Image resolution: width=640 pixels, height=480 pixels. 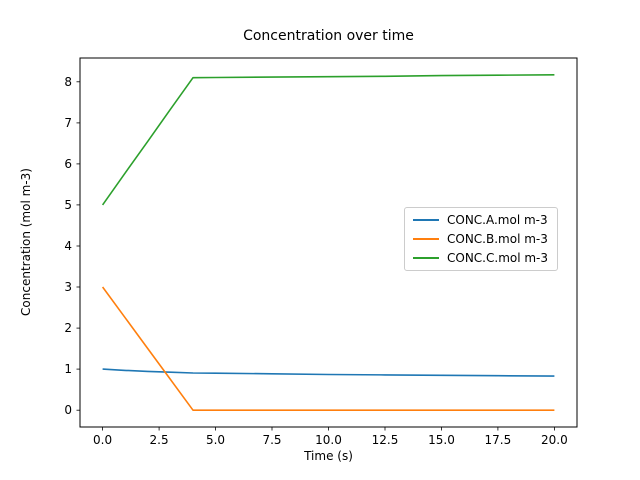 I want to click on svg-text: 0, so click(x=68, y=410).